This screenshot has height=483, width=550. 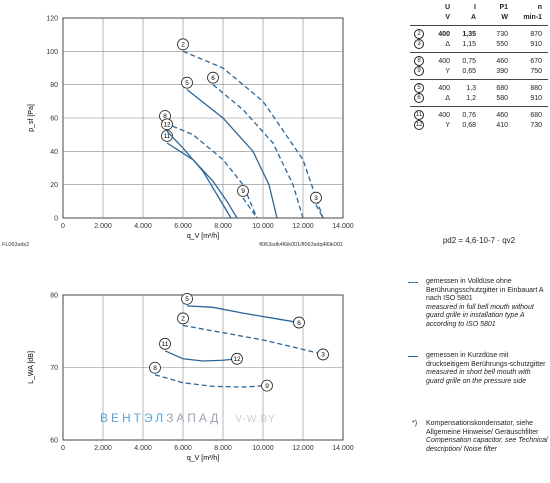 What do you see at coordinates (473, 17) in the screenshot?
I see `unit-a: A` at bounding box center [473, 17].